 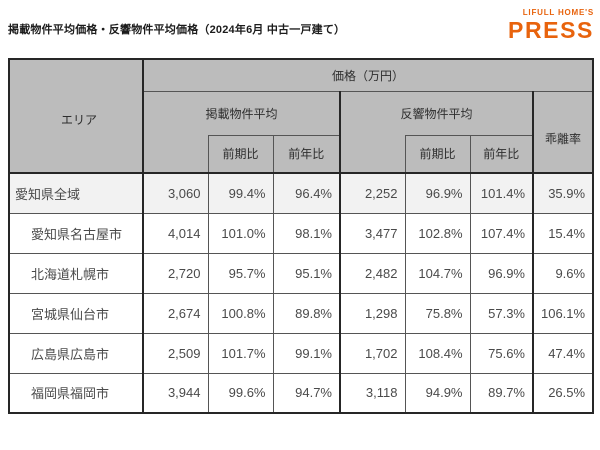 I want to click on col-header-response-spacer, so click(x=372, y=154).